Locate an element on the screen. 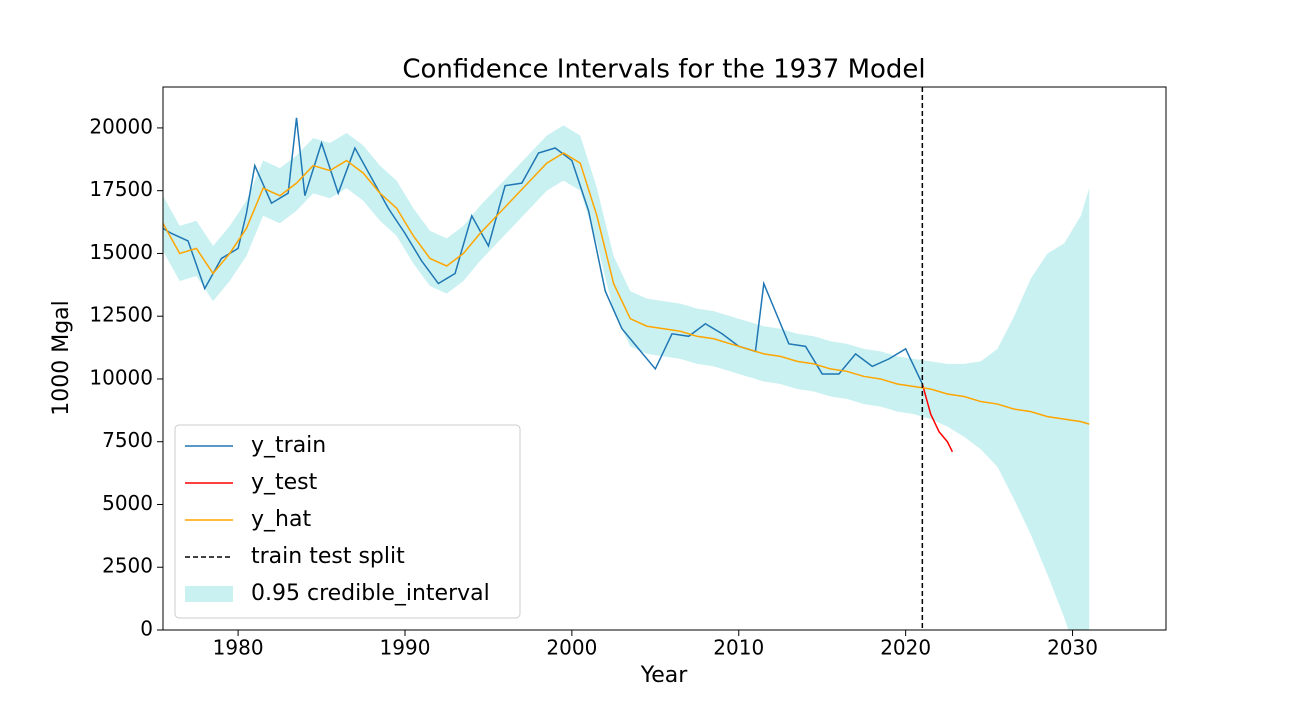 Image resolution: width=1296 pixels, height=720 pixels. legend-label: y_train is located at coordinates (288, 445).